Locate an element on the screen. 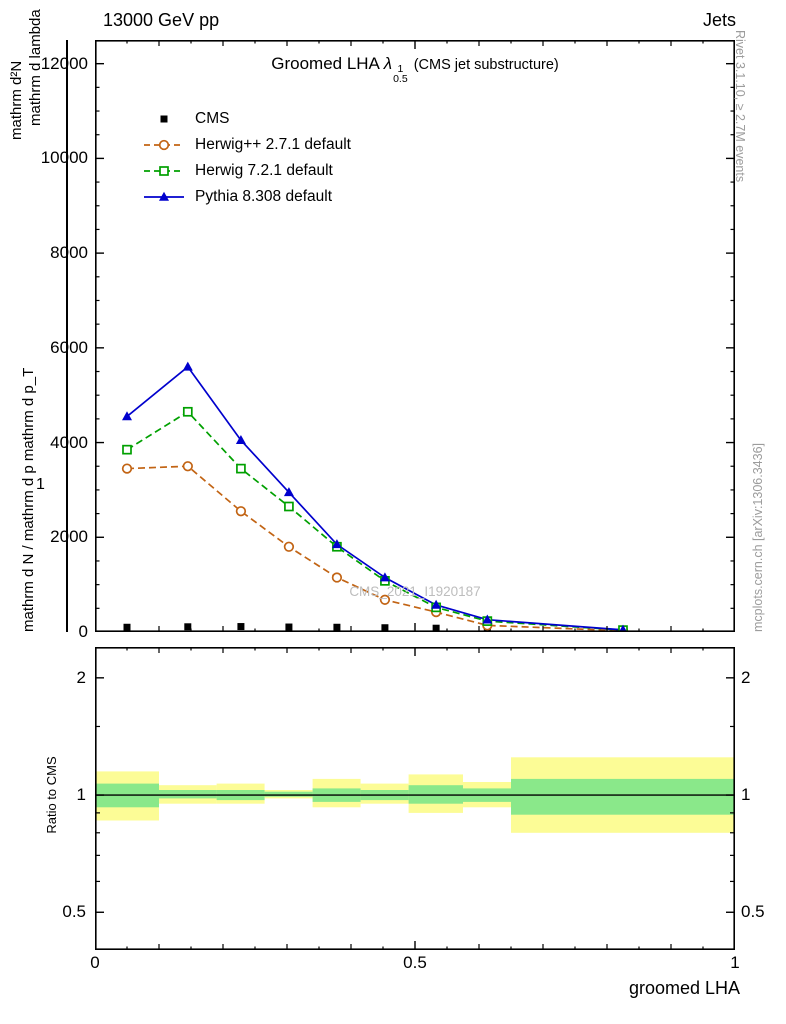 The width and height of the screenshot is (786, 1024). legend-item-herwigpp: Herwig++ 2.7.1 default is located at coordinates (246, 145).